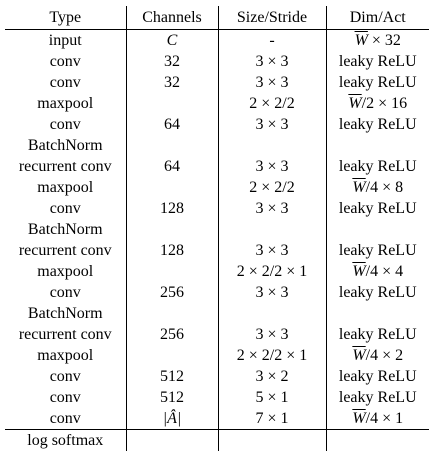 This screenshot has width=437, height=456. I want to click on cell-dim: W/4 × 2, so click(377, 355).